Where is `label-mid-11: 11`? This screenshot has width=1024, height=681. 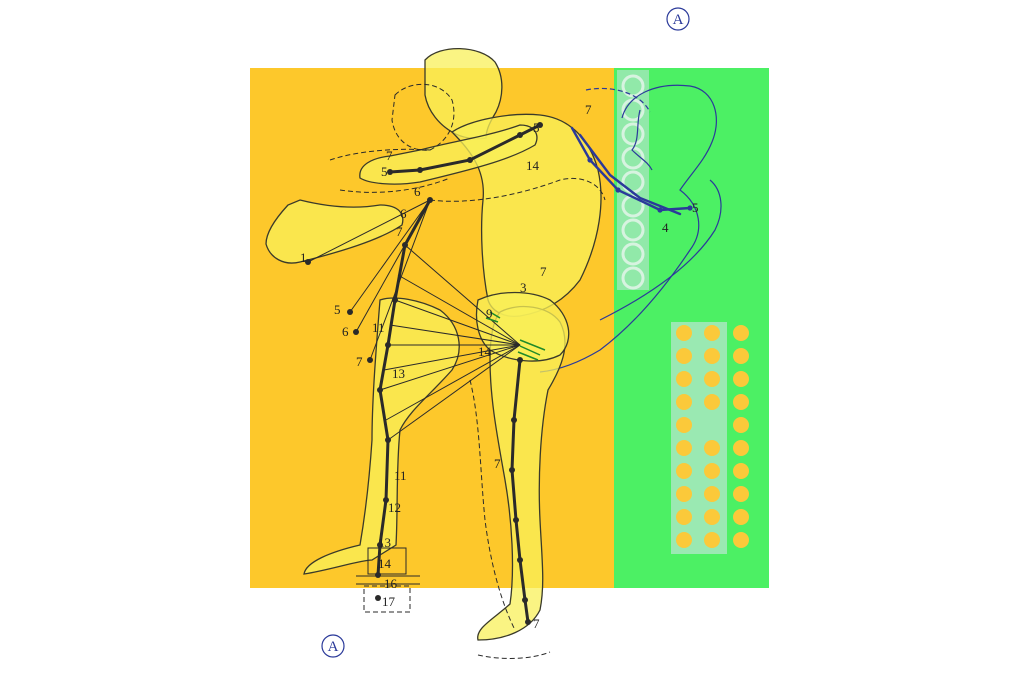
label-mid-11: 11 is located at coordinates (378, 327).